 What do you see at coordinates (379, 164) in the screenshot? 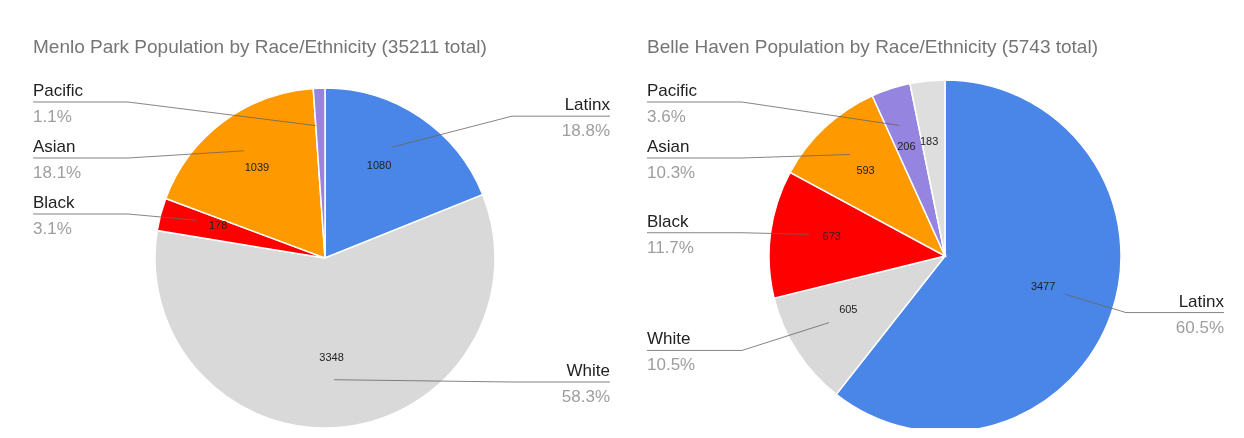
I see `data-label: 1080` at bounding box center [379, 164].